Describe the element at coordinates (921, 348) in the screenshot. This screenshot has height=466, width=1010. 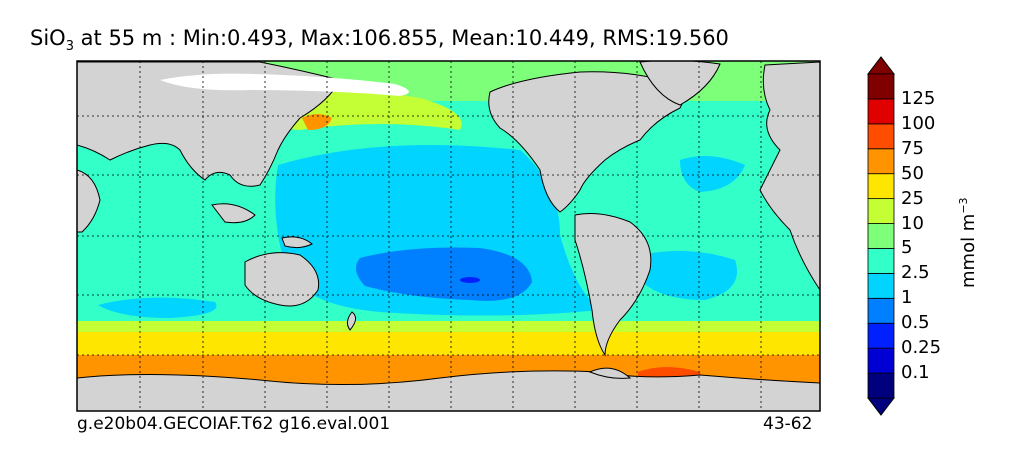
I see `colorbar-tick-label: 0.25` at that location.